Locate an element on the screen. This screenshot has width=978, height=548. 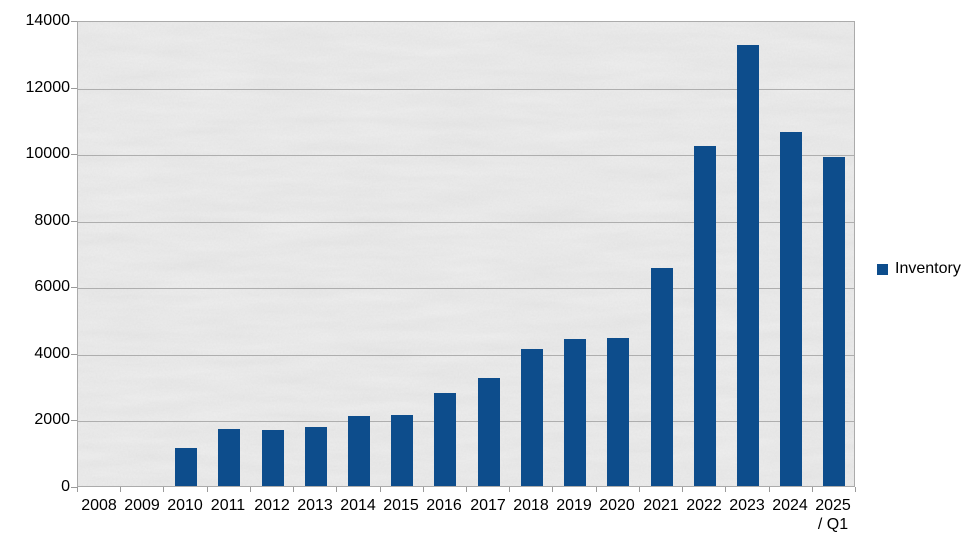
x-tick-label-2008: 2008 is located at coordinates (99, 505).